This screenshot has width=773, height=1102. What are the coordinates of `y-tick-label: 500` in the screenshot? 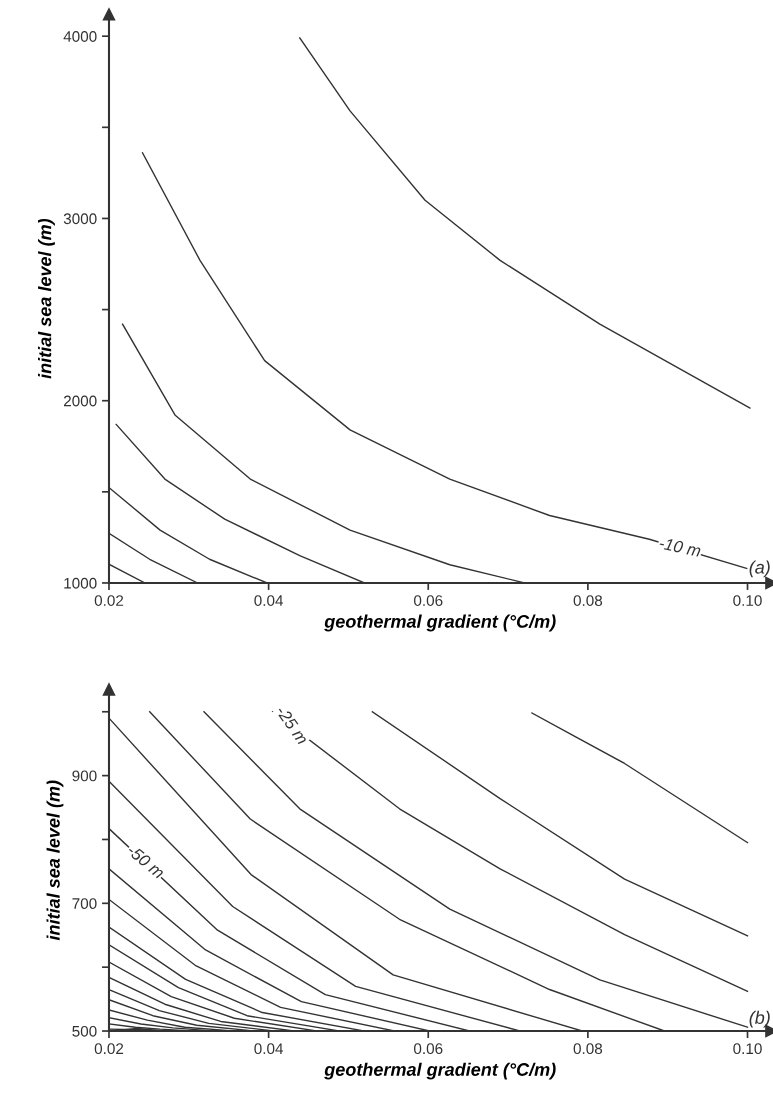 It's located at (84, 1031).